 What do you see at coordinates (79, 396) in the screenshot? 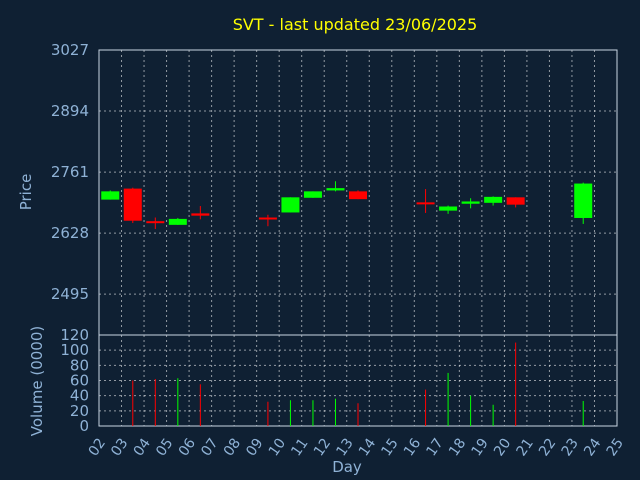
I see `volume-tick-label: 40` at bounding box center [79, 396].